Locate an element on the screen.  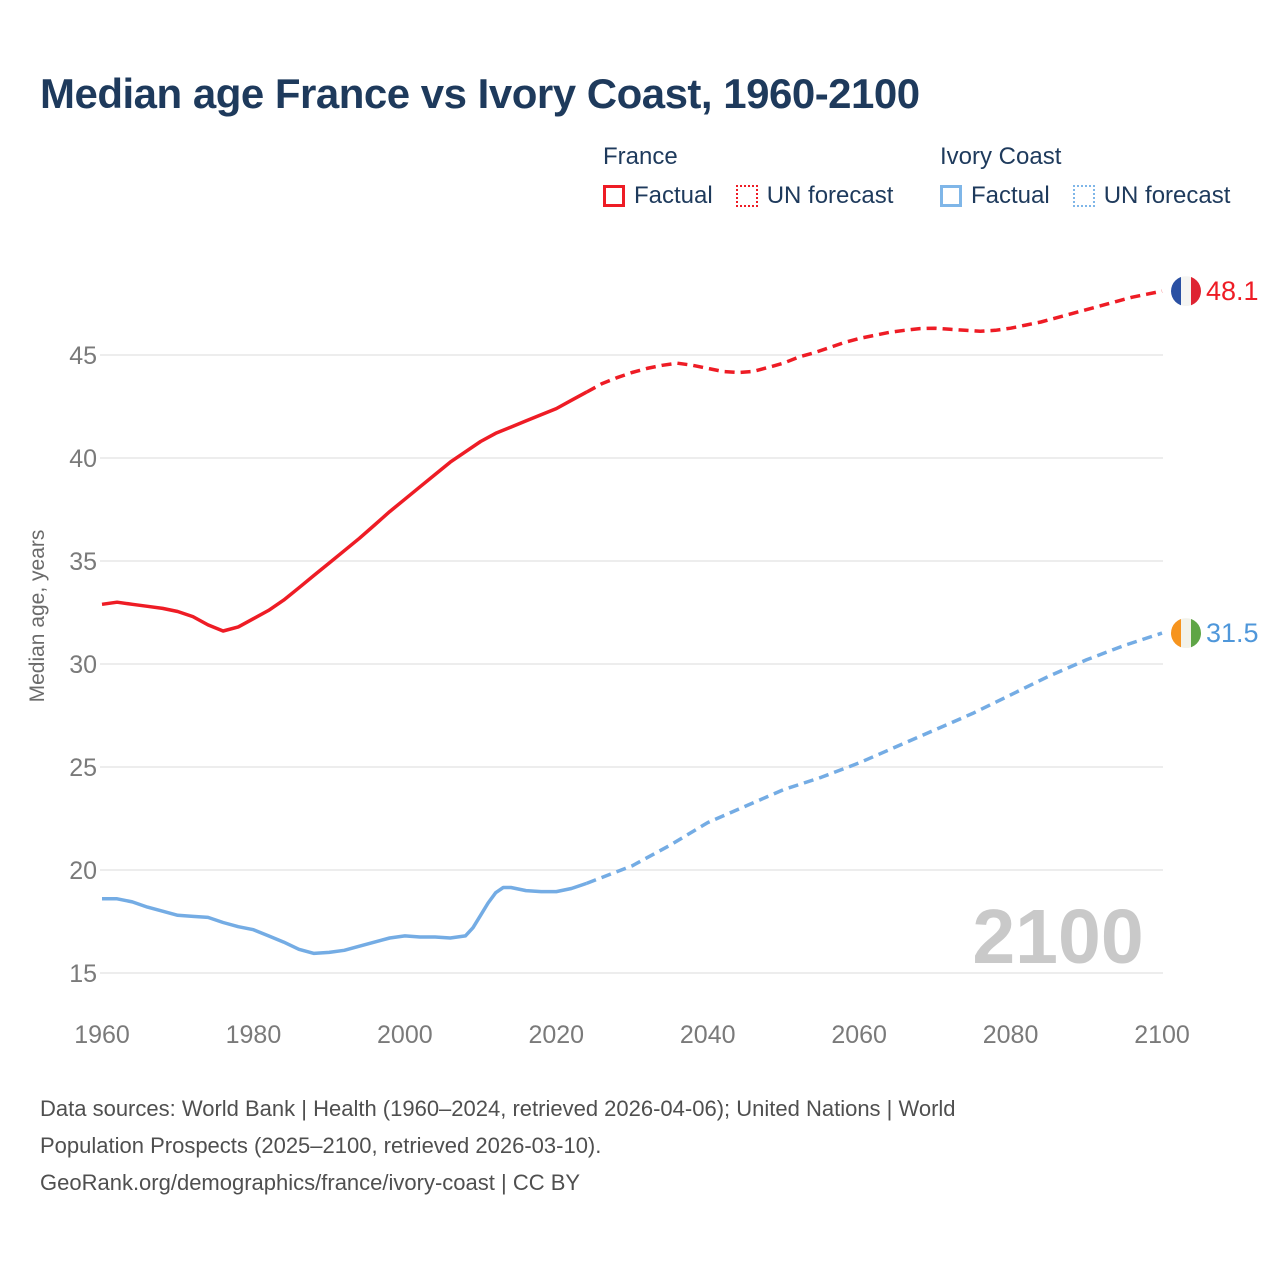
y-tick-label-35: 35 is located at coordinates (83, 562).